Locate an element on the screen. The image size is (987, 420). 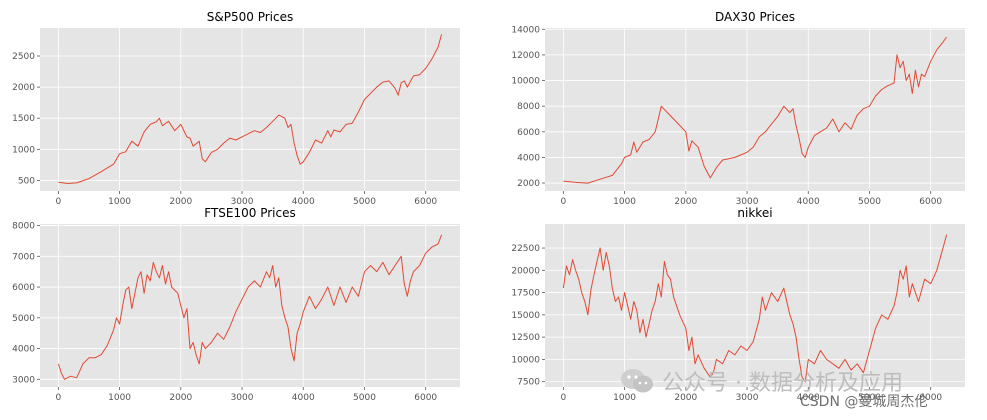
y-tick-label: 17500 is located at coordinates (525, 294).